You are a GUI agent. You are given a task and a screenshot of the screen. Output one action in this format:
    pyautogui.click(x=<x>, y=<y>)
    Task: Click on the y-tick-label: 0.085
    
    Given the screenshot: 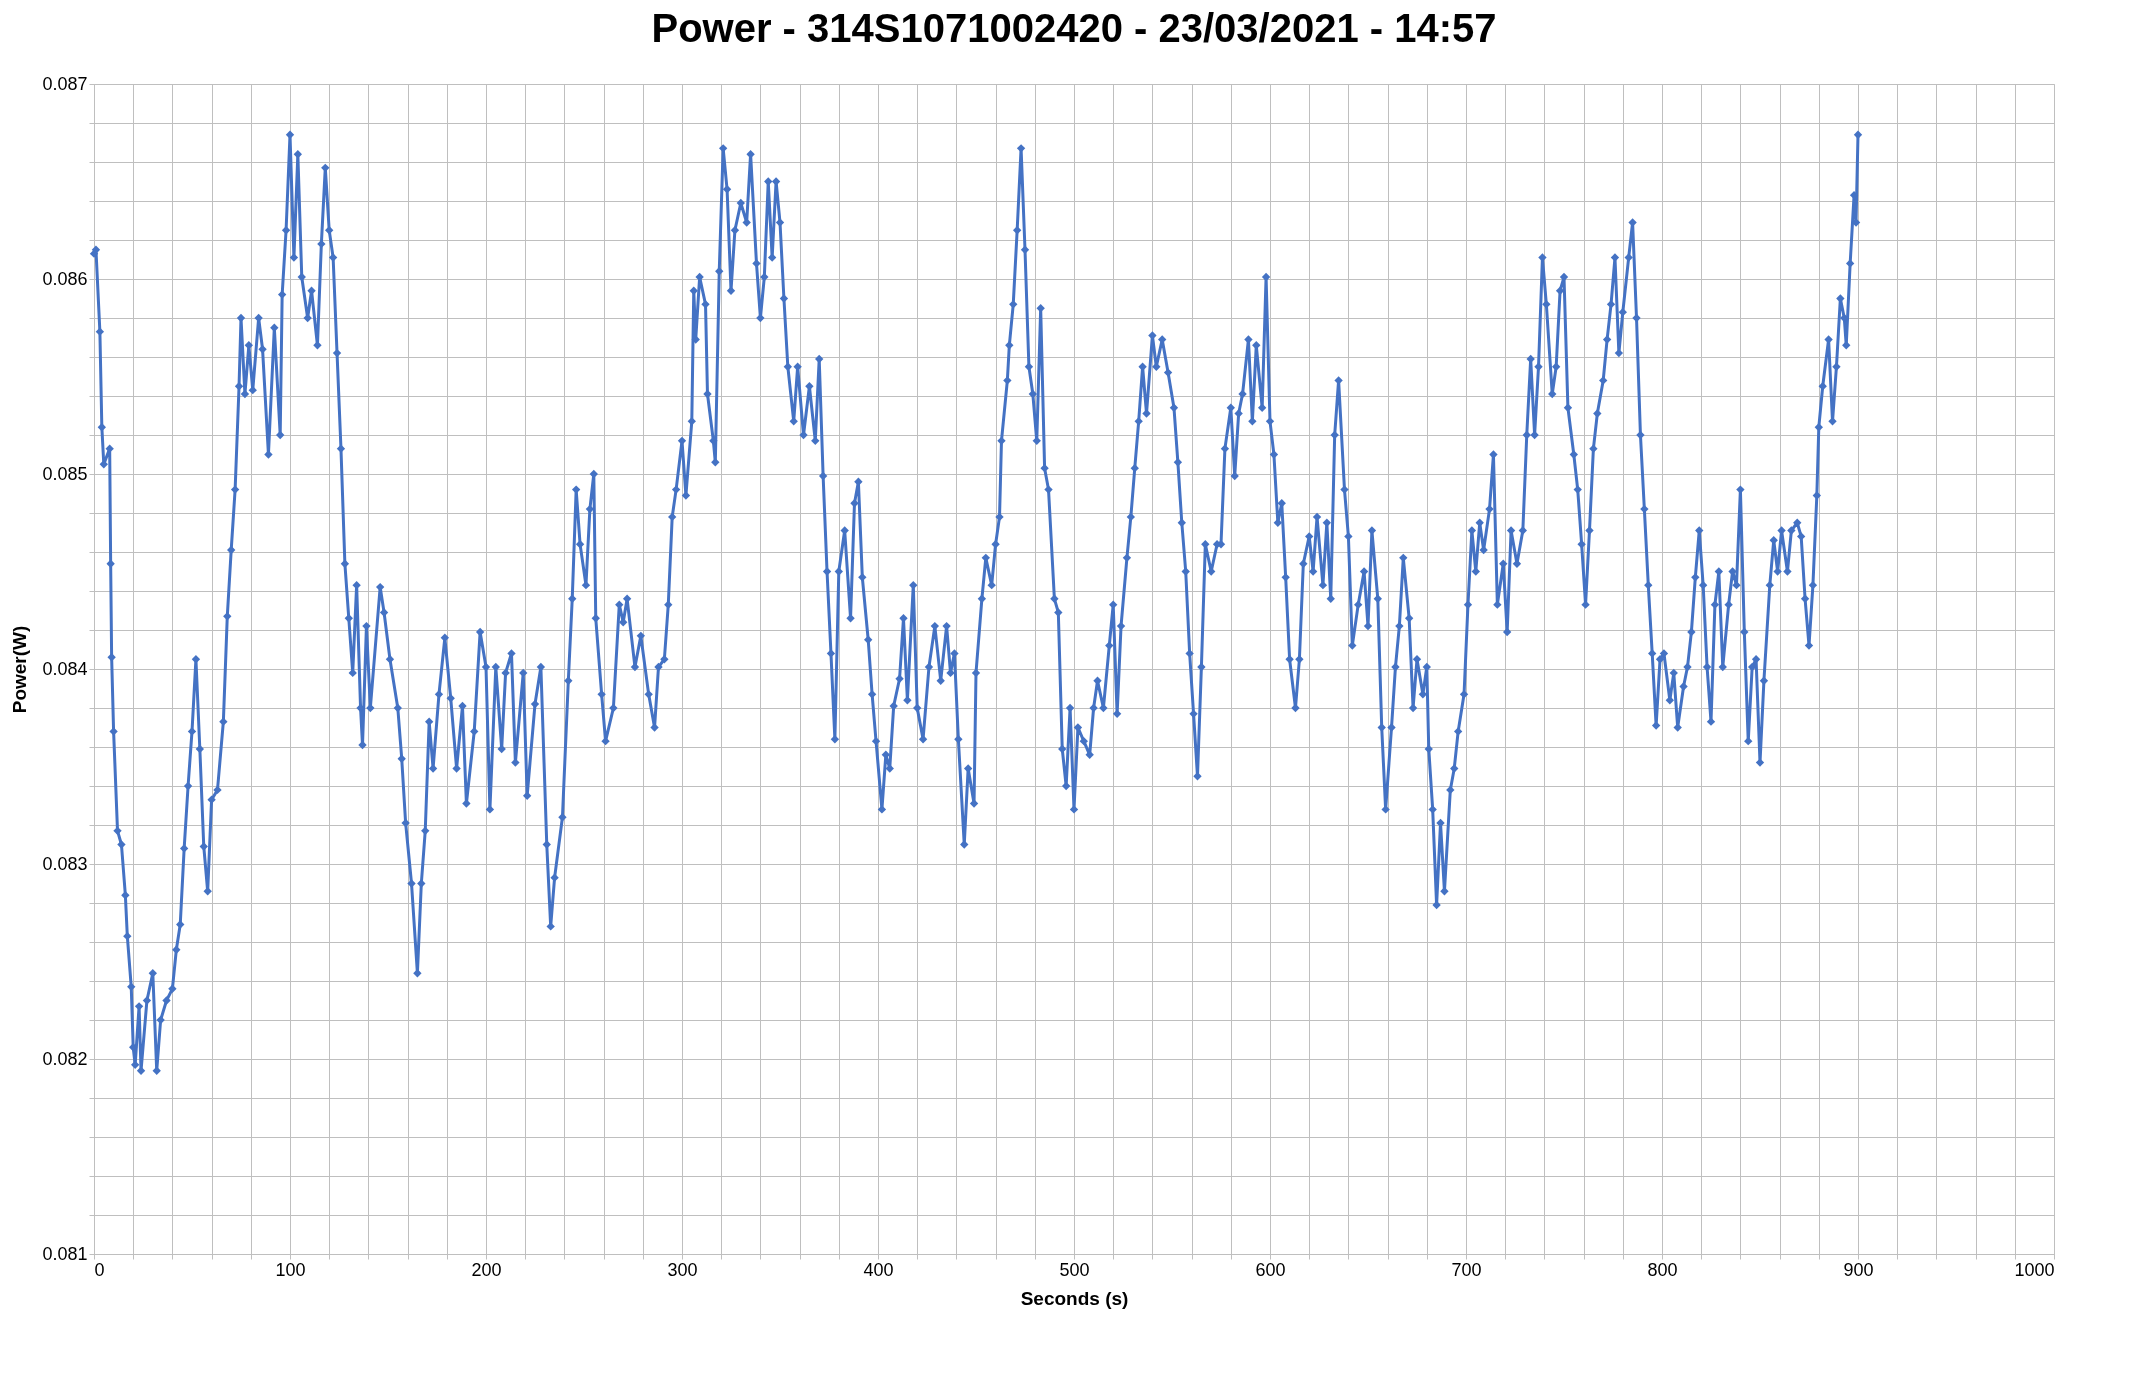 What is the action you would take?
    pyautogui.click(x=65, y=473)
    